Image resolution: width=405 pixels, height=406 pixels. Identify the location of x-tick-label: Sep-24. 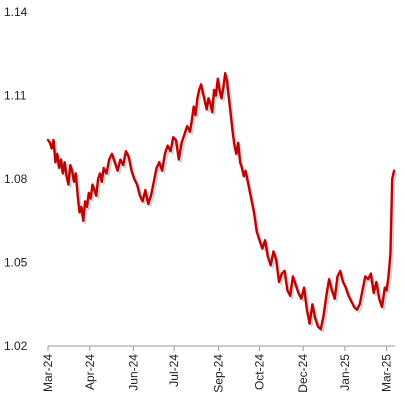
(219, 373).